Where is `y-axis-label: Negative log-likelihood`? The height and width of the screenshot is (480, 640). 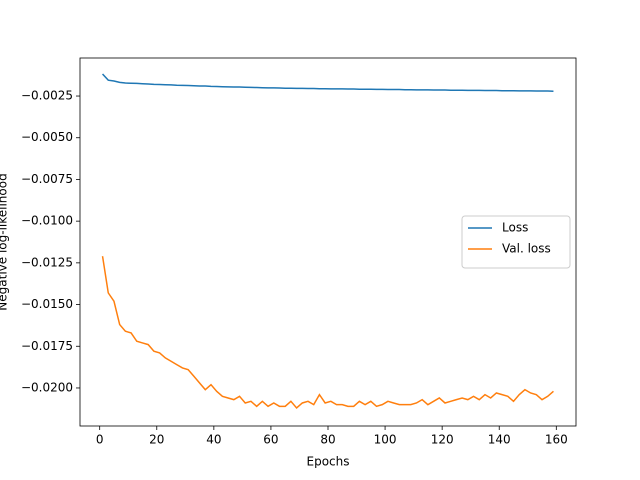
y-axis-label: Negative log-likelihood is located at coordinates (5, 241).